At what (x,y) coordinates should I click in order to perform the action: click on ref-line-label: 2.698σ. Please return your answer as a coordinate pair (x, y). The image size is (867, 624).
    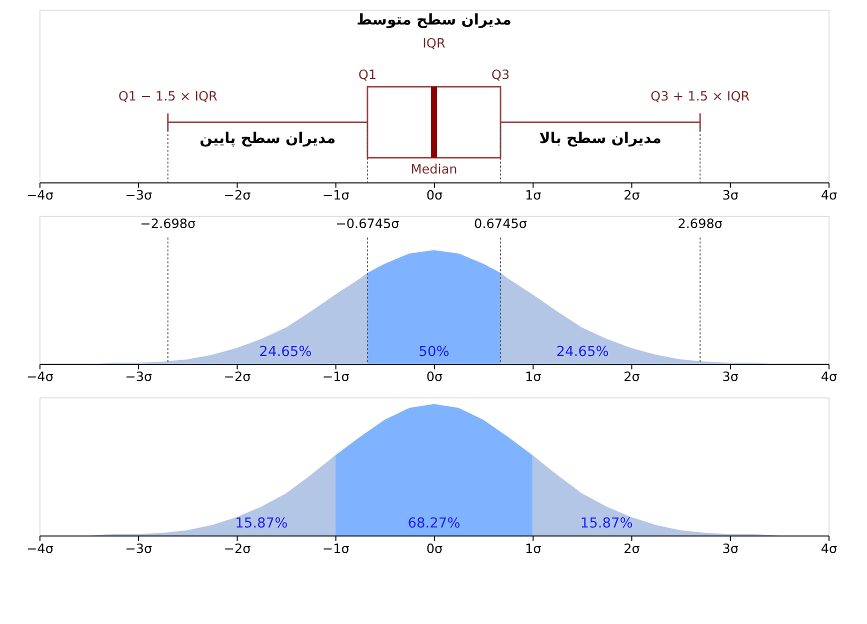
    Looking at the image, I should click on (700, 224).